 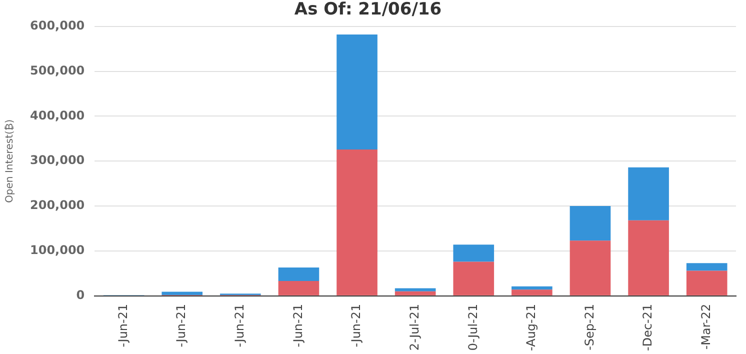 I want to click on chart-title: As Of: 21/06/16, so click(x=368, y=10).